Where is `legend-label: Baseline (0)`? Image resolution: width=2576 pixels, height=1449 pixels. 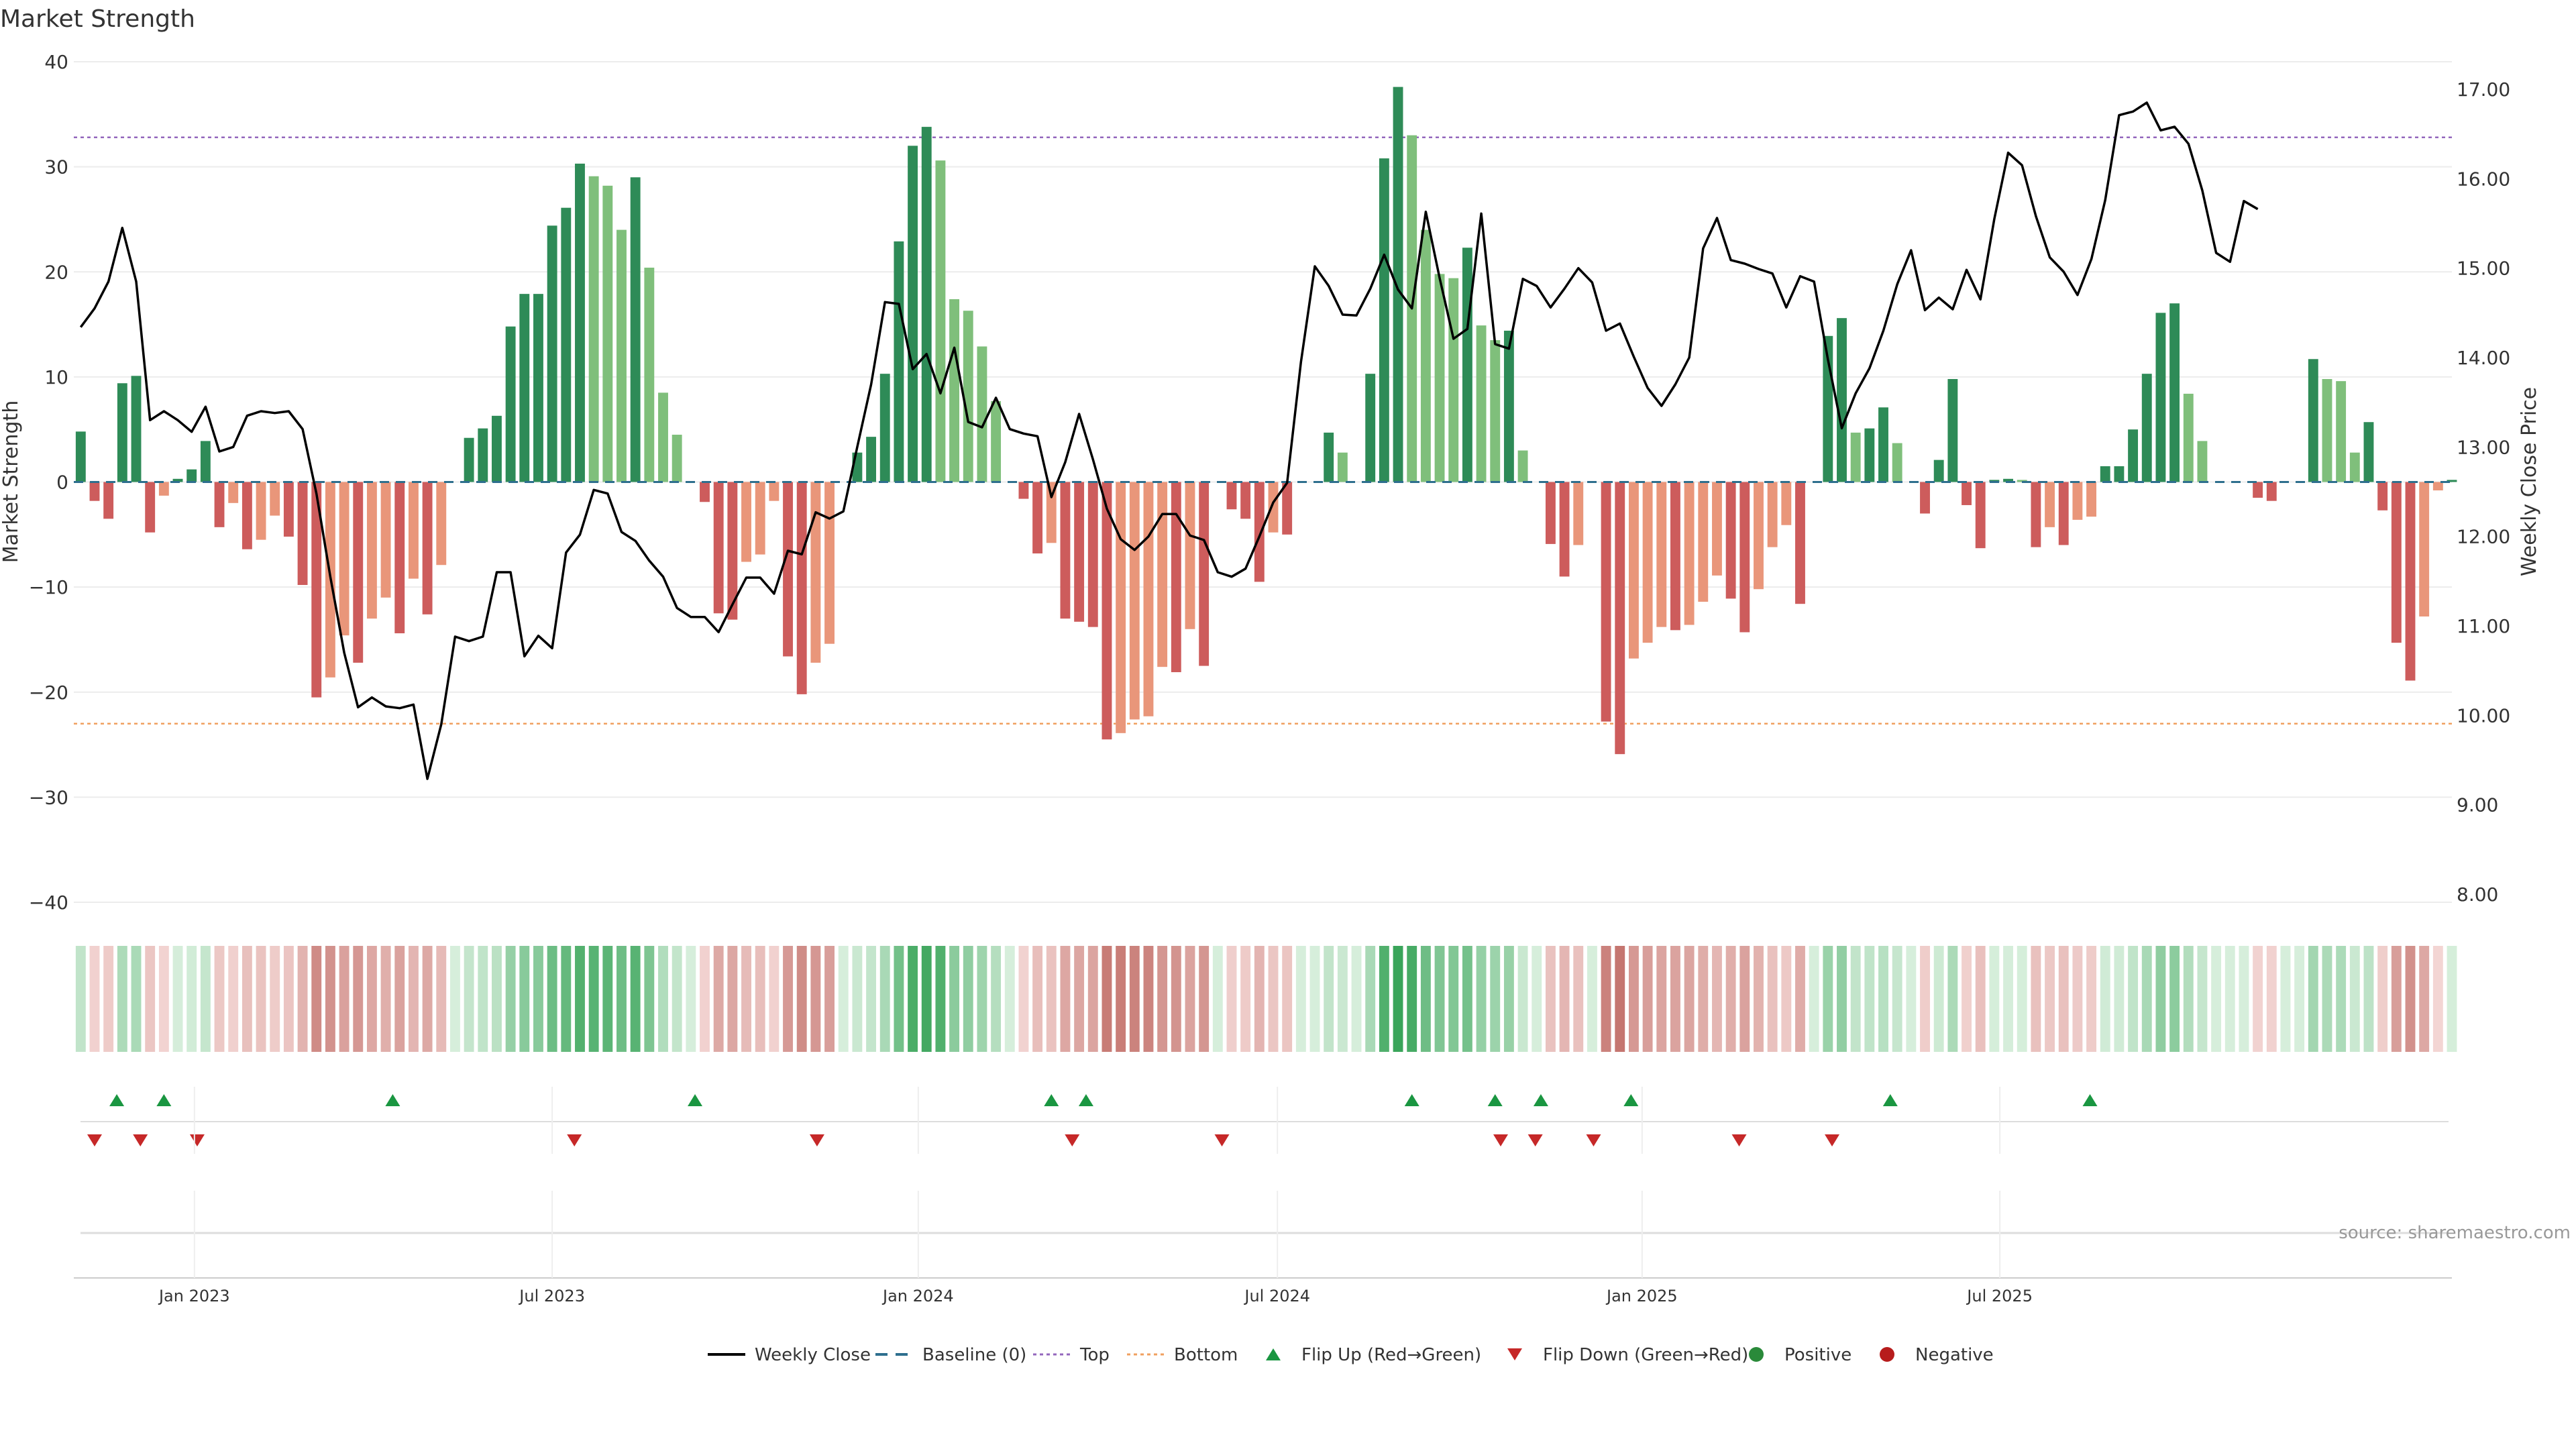
legend-label: Baseline (0) is located at coordinates (974, 1355).